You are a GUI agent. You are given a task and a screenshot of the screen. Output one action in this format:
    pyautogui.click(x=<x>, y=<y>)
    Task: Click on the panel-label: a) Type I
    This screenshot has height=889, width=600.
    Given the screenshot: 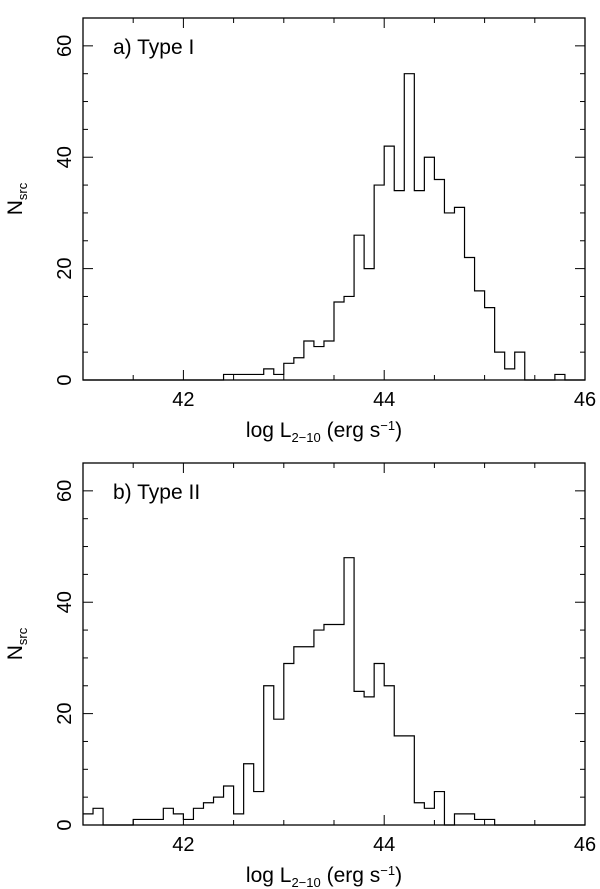 What is the action you would take?
    pyautogui.click(x=153, y=47)
    